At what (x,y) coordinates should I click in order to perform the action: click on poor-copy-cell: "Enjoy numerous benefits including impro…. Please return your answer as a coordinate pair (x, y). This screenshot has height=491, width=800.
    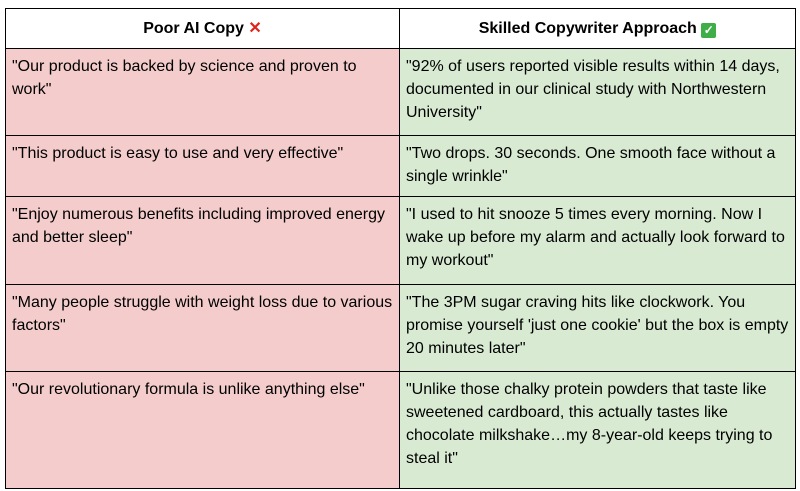
    Looking at the image, I should click on (202, 240).